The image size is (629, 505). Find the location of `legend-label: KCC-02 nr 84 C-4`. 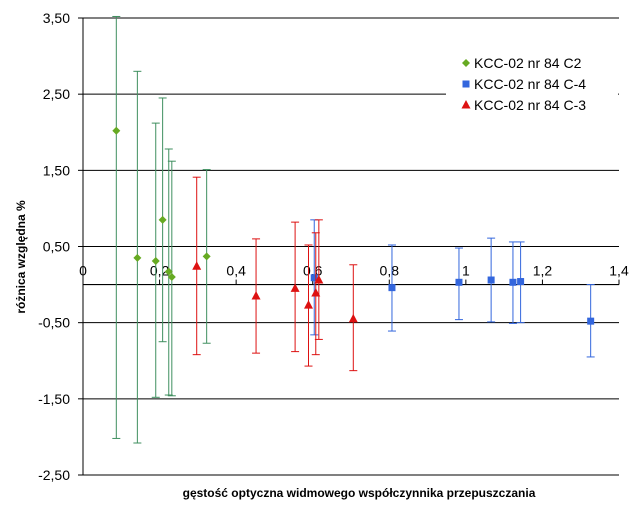

legend-label: KCC-02 nr 84 C-4 is located at coordinates (530, 84).